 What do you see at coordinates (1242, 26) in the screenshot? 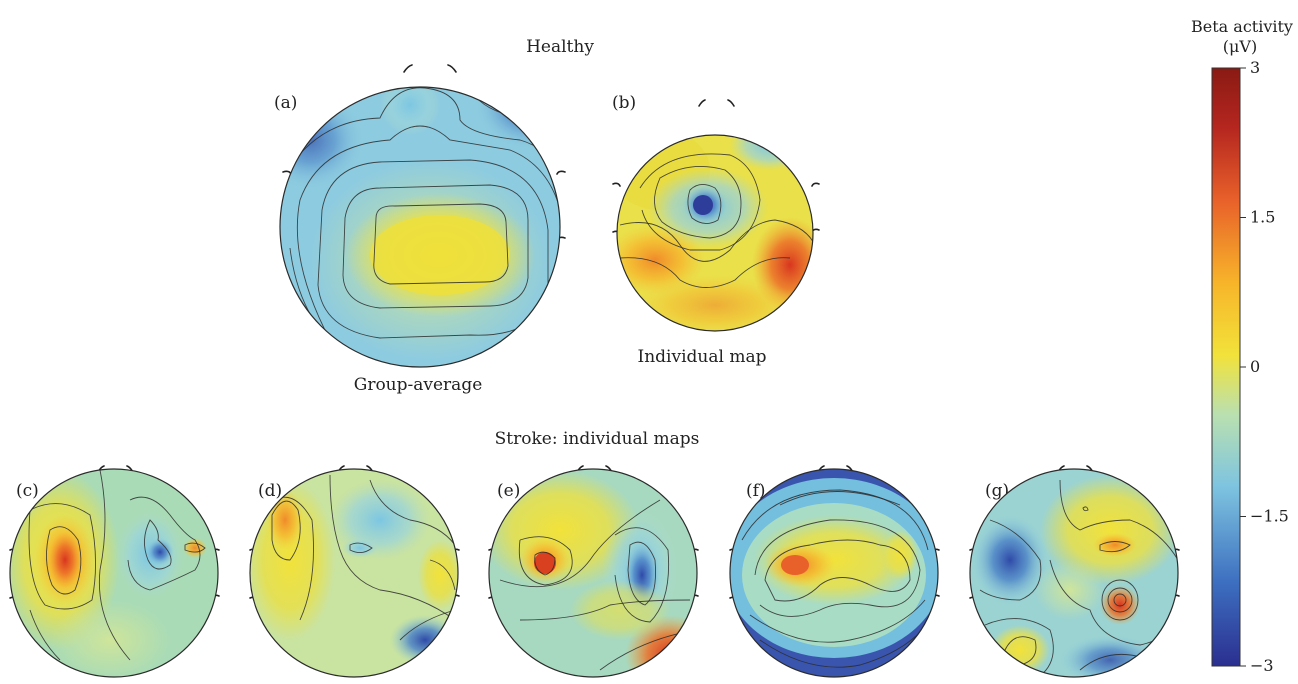
I see `colorbar-title: Beta activity` at bounding box center [1242, 26].